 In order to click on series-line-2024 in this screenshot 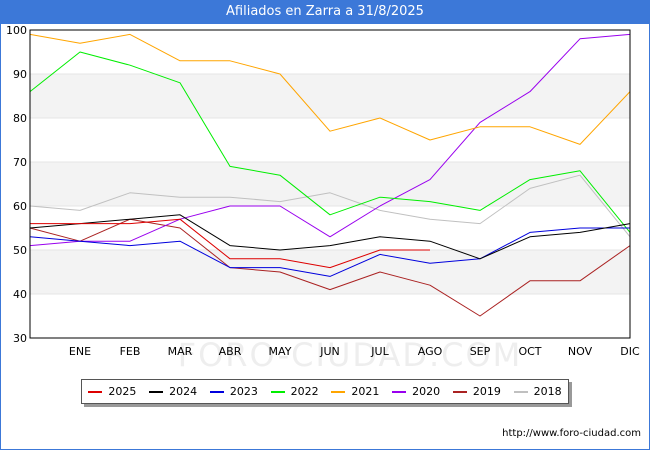, I will do `click(330, 237)`.